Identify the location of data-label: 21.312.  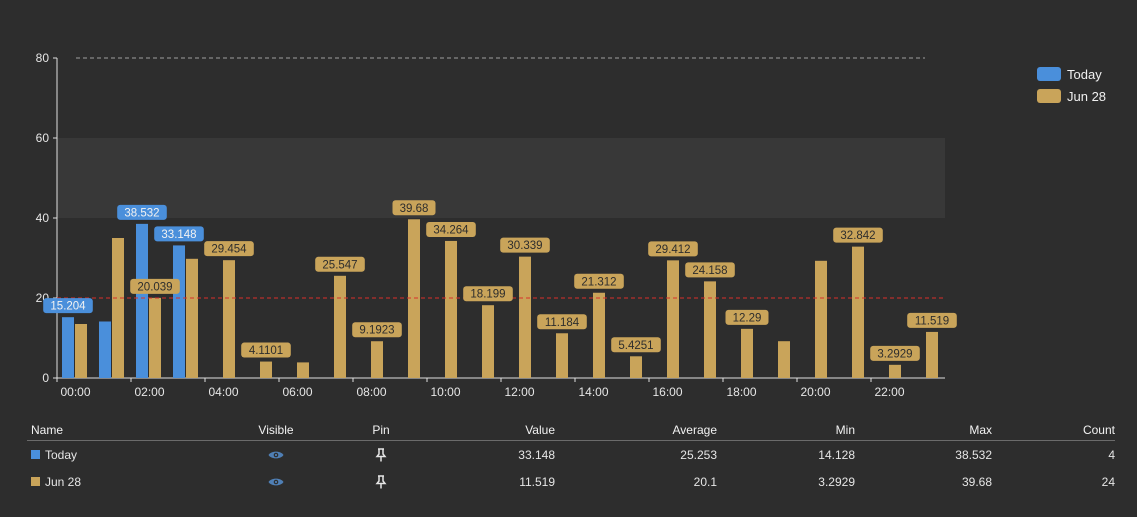
(598, 282).